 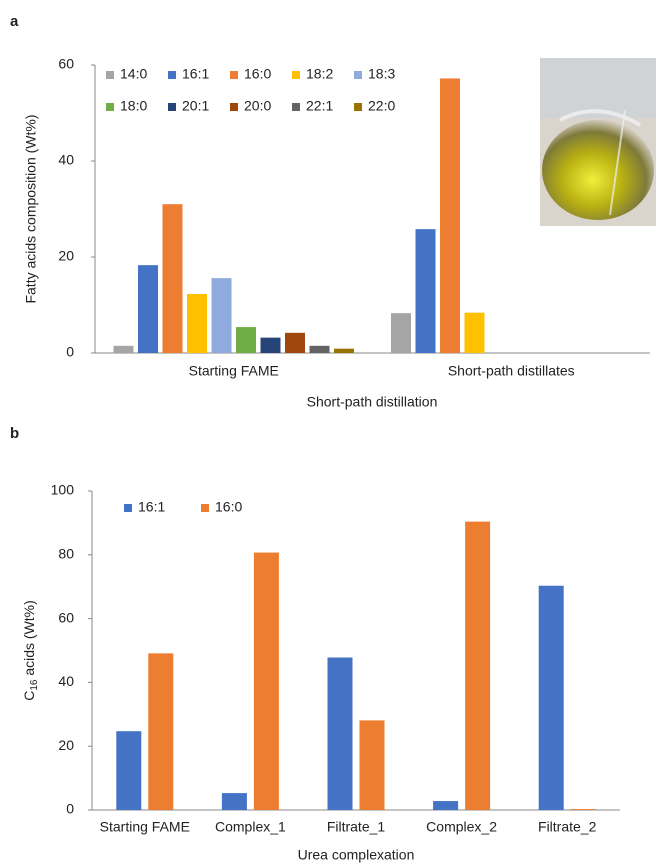 I want to click on y-axis-label: C16 acids (Wt%), so click(x=30, y=650).